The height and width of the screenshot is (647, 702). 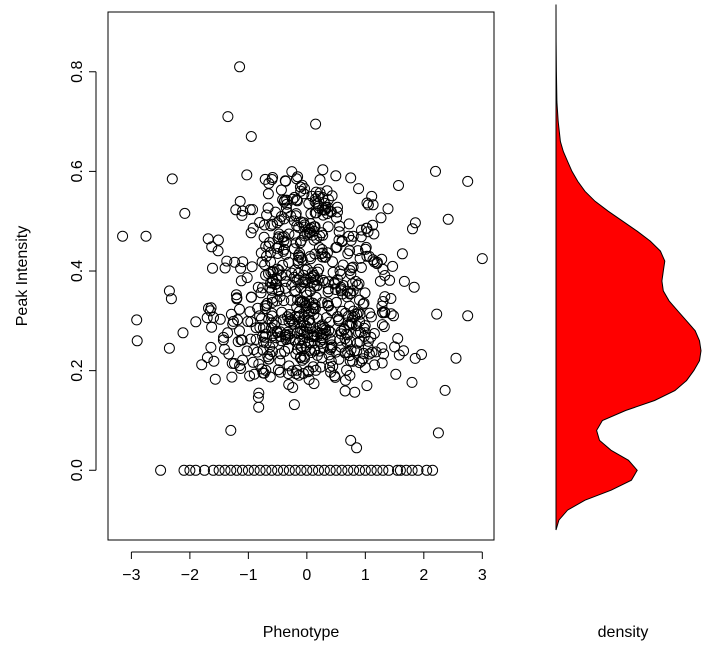 What do you see at coordinates (423, 575) in the screenshot?
I see `x-tick-label: 2` at bounding box center [423, 575].